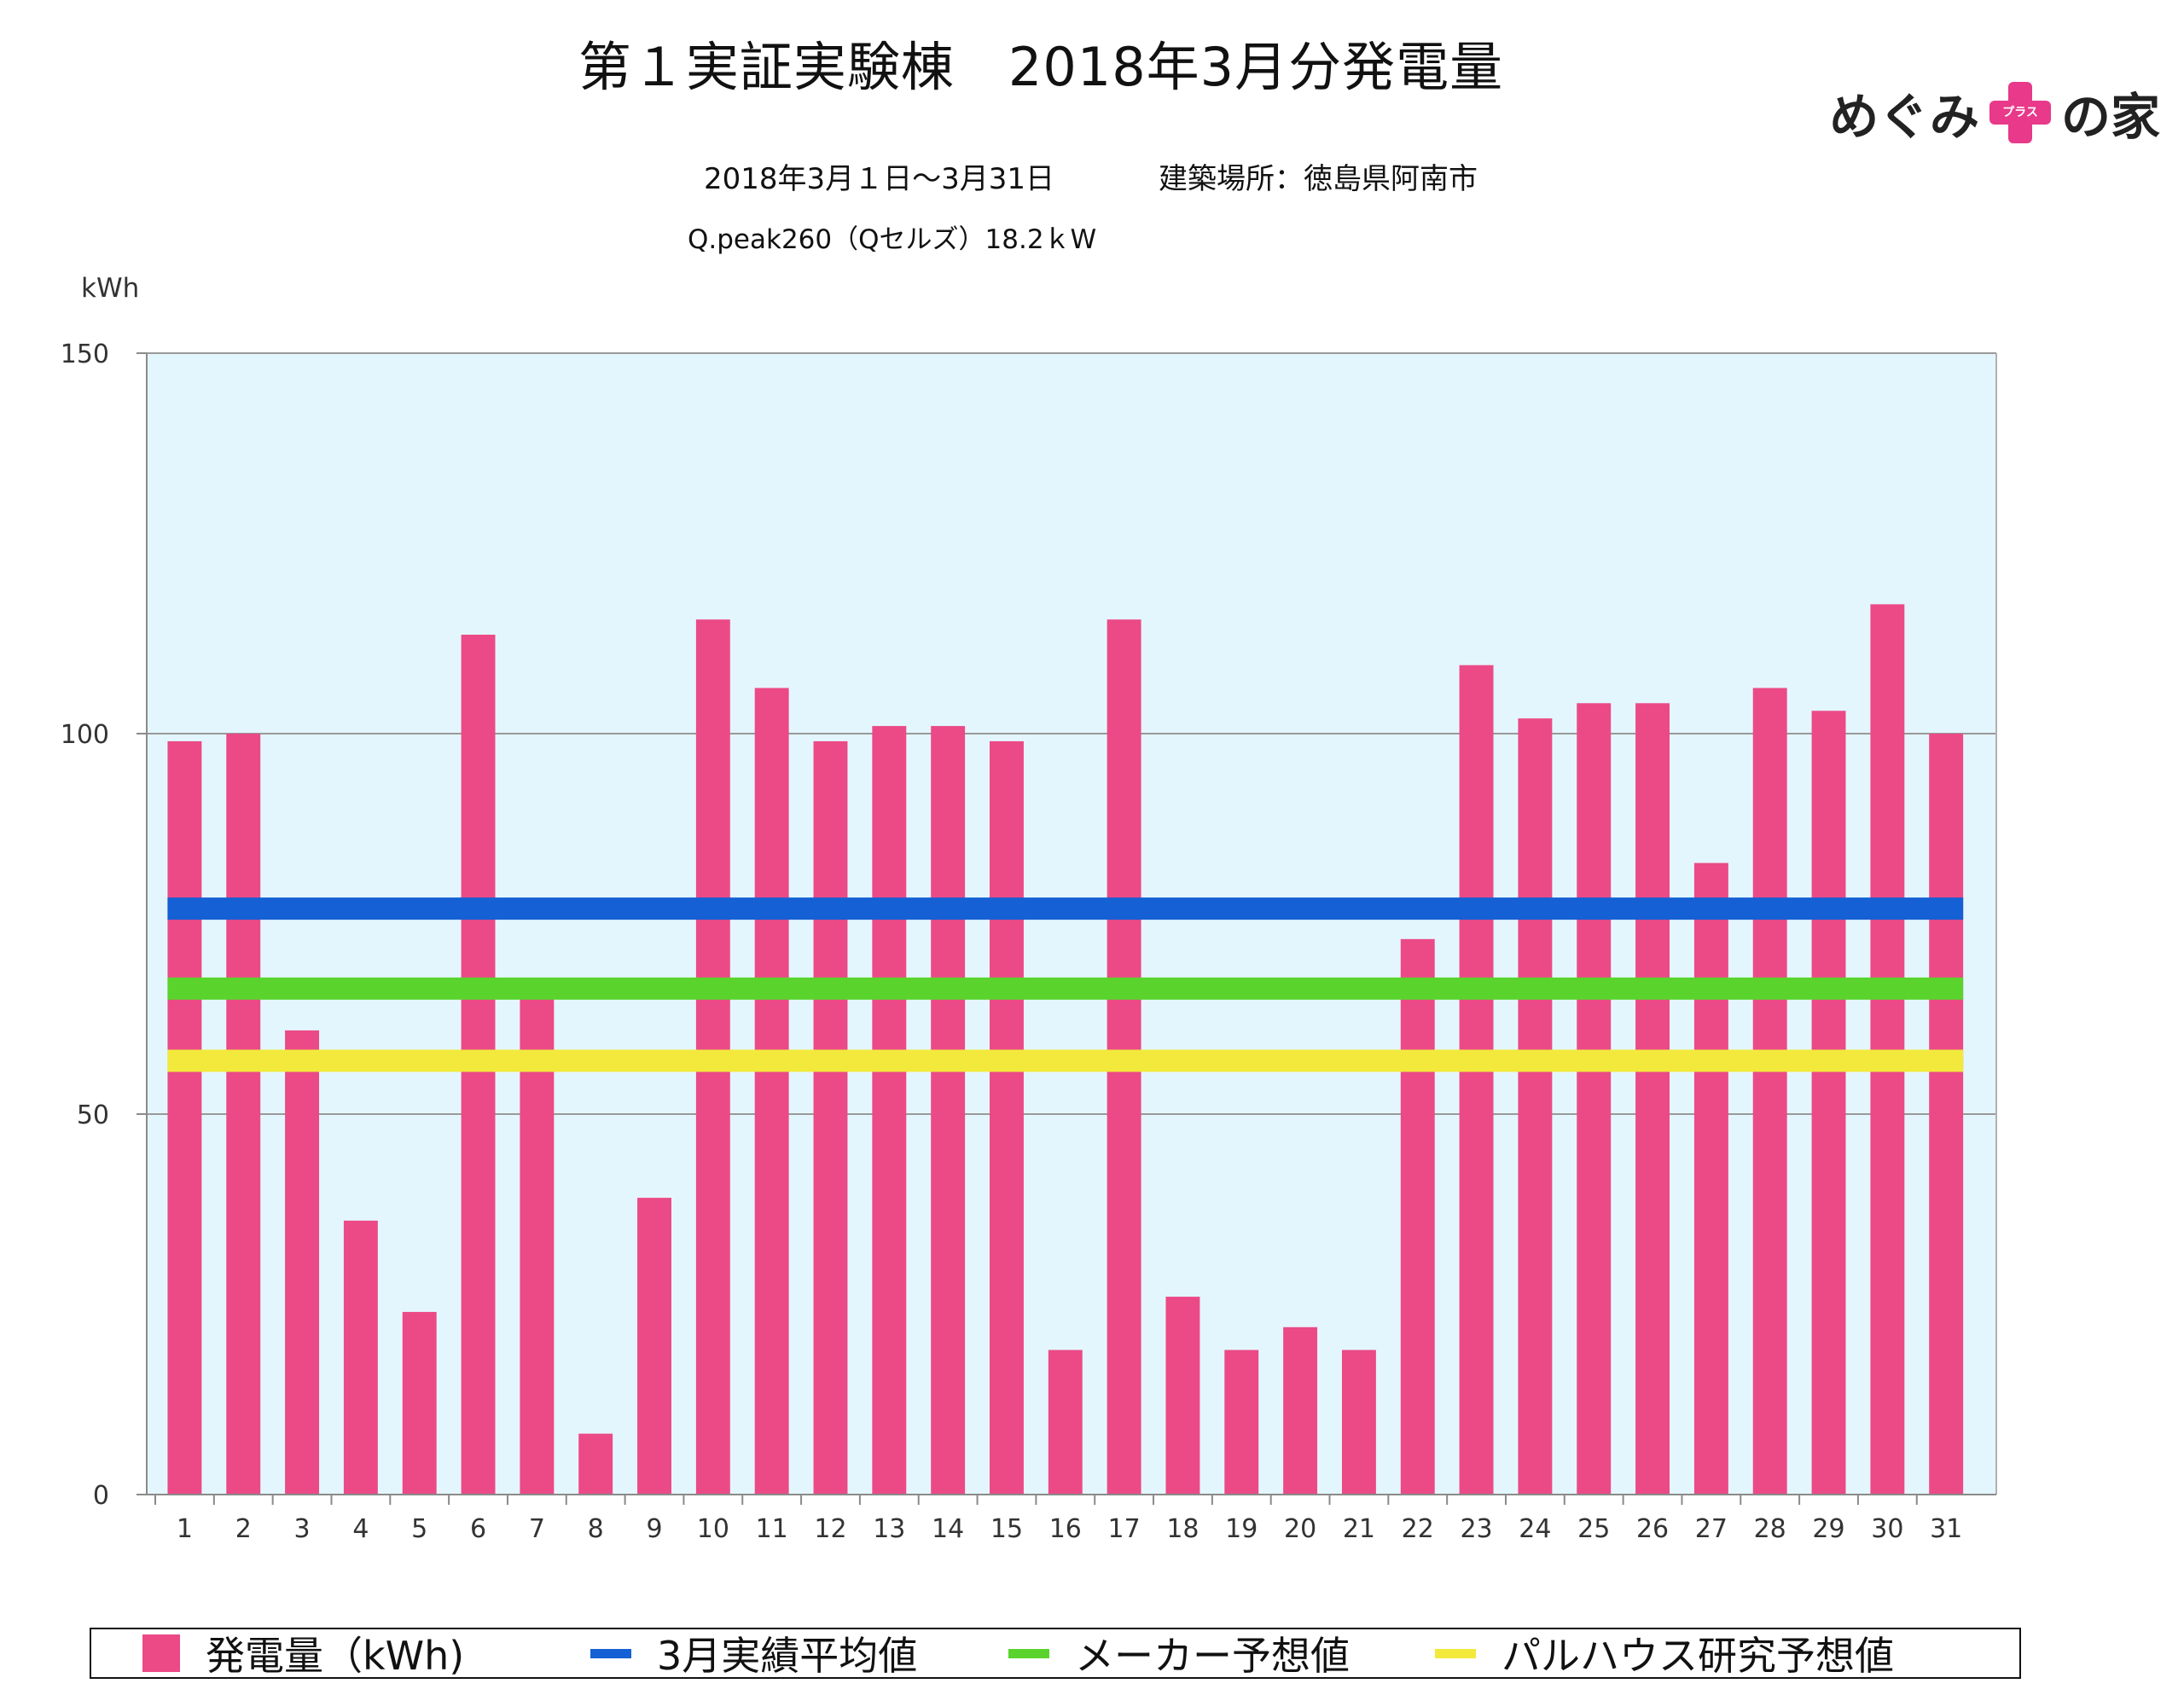 Image resolution: width=2184 pixels, height=1701 pixels. What do you see at coordinates (880, 179) in the screenshot?
I see `period-text: 2018年3月１日〜3月31日` at bounding box center [880, 179].